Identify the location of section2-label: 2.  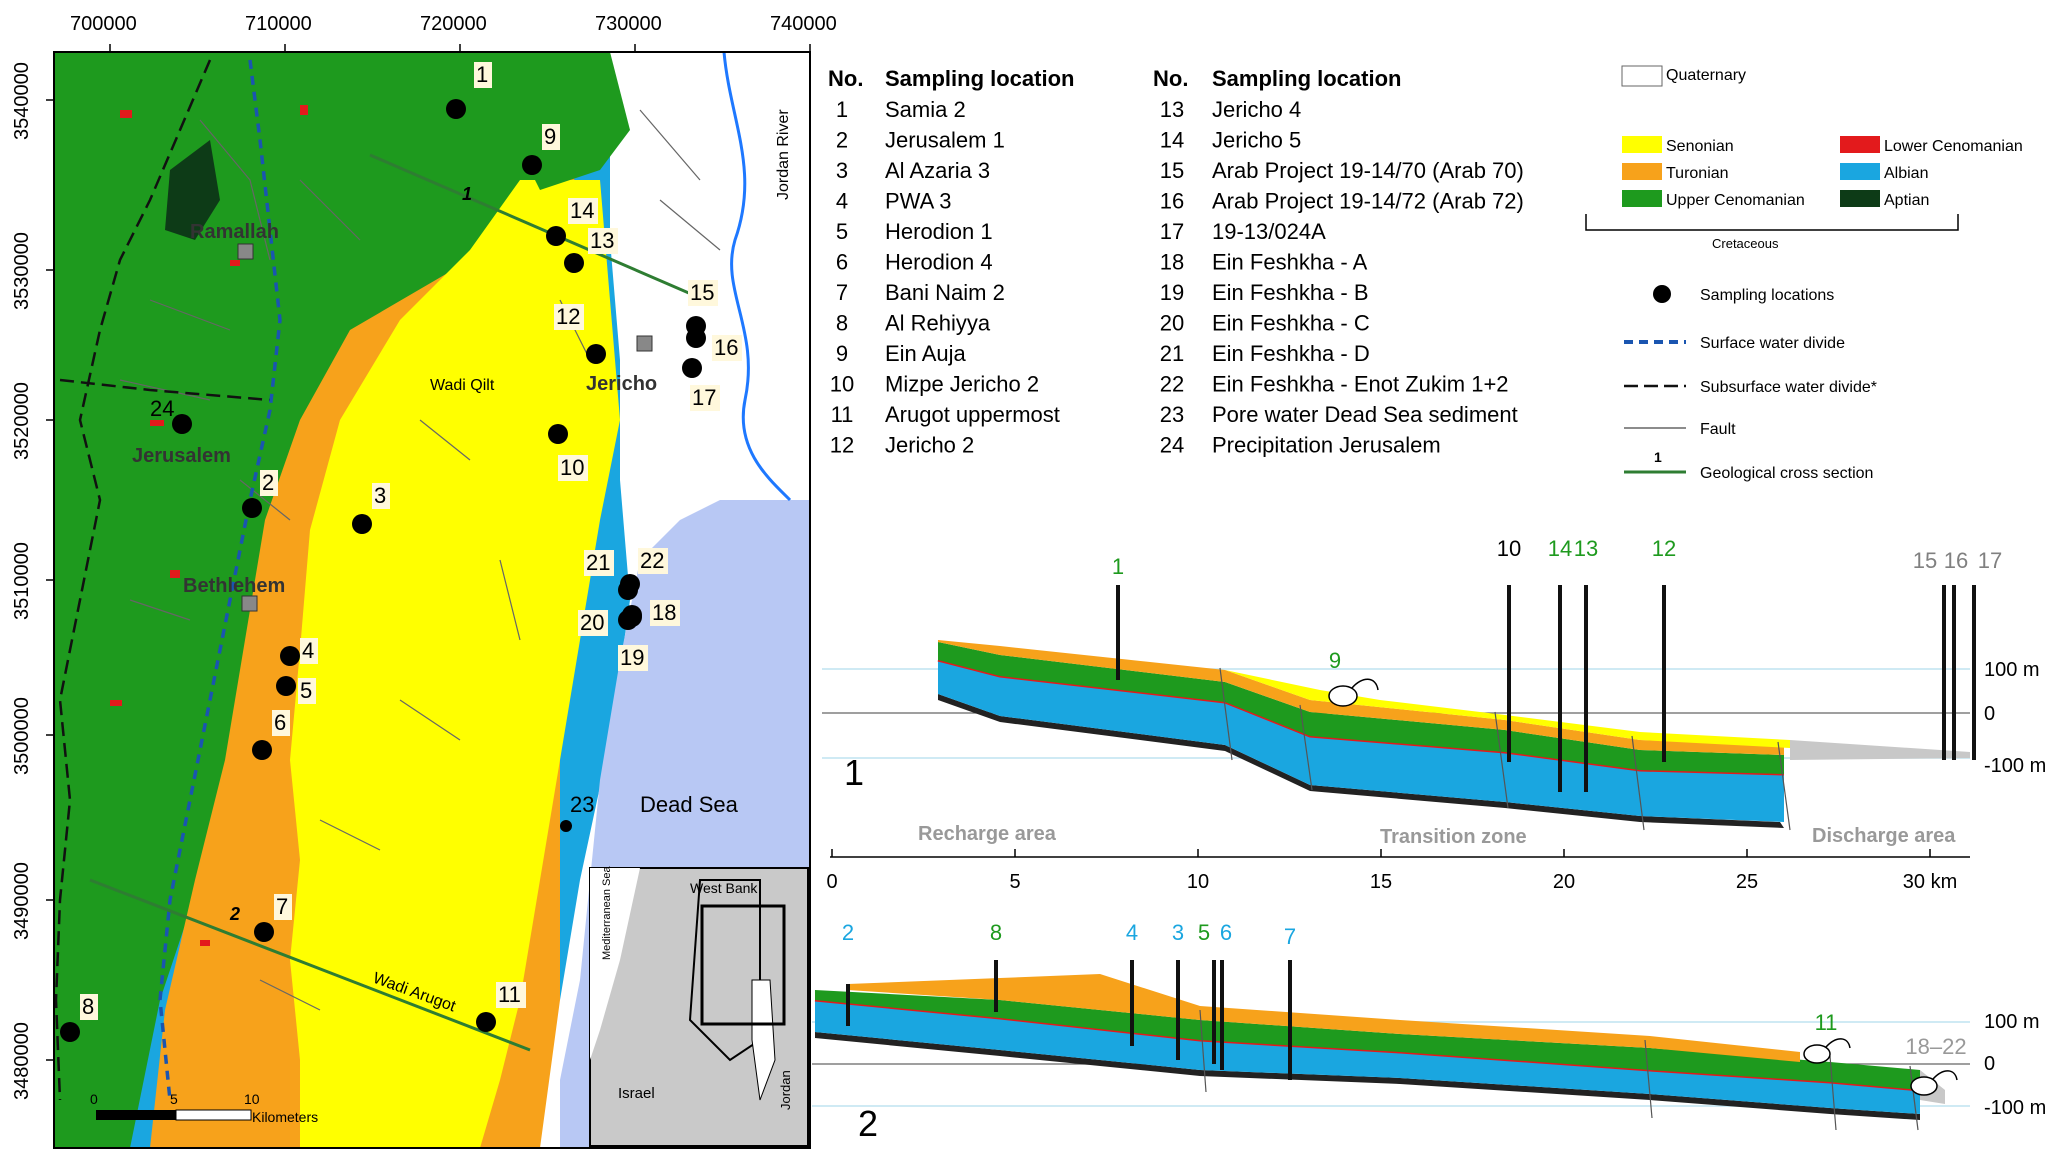
(868, 1123).